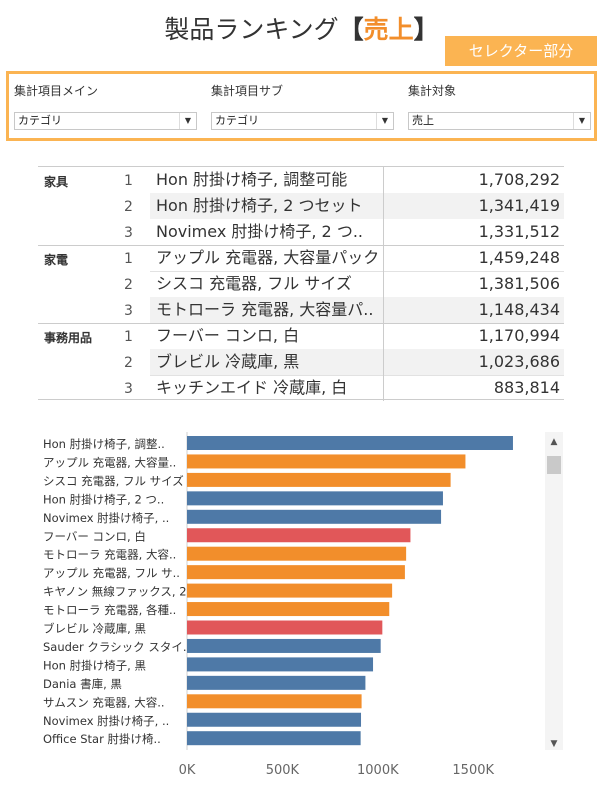 Image resolution: width=603 pixels, height=800 pixels. I want to click on bar-category-label: Dania 書庫, 黒, so click(82, 684).